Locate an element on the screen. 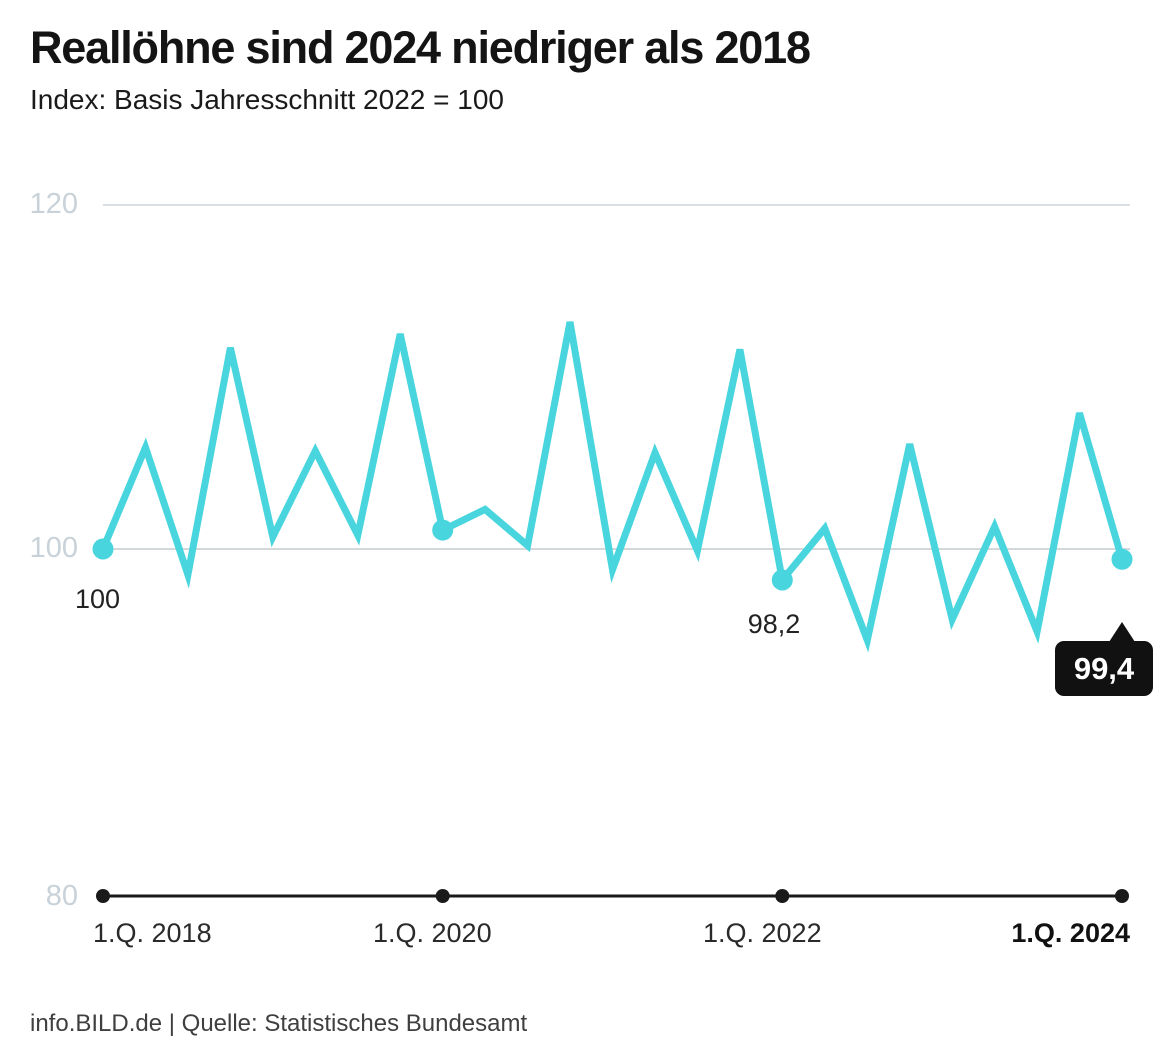 Image resolution: width=1170 pixels, height=1064 pixels. marker-dot-q1-2022 is located at coordinates (782, 580).